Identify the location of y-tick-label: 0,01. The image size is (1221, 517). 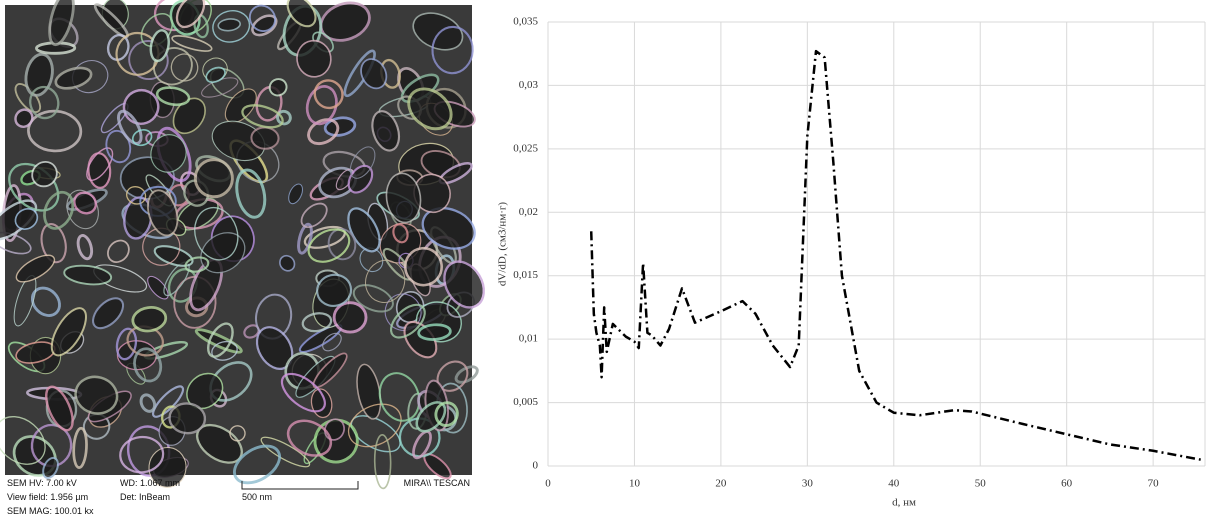
(528, 339).